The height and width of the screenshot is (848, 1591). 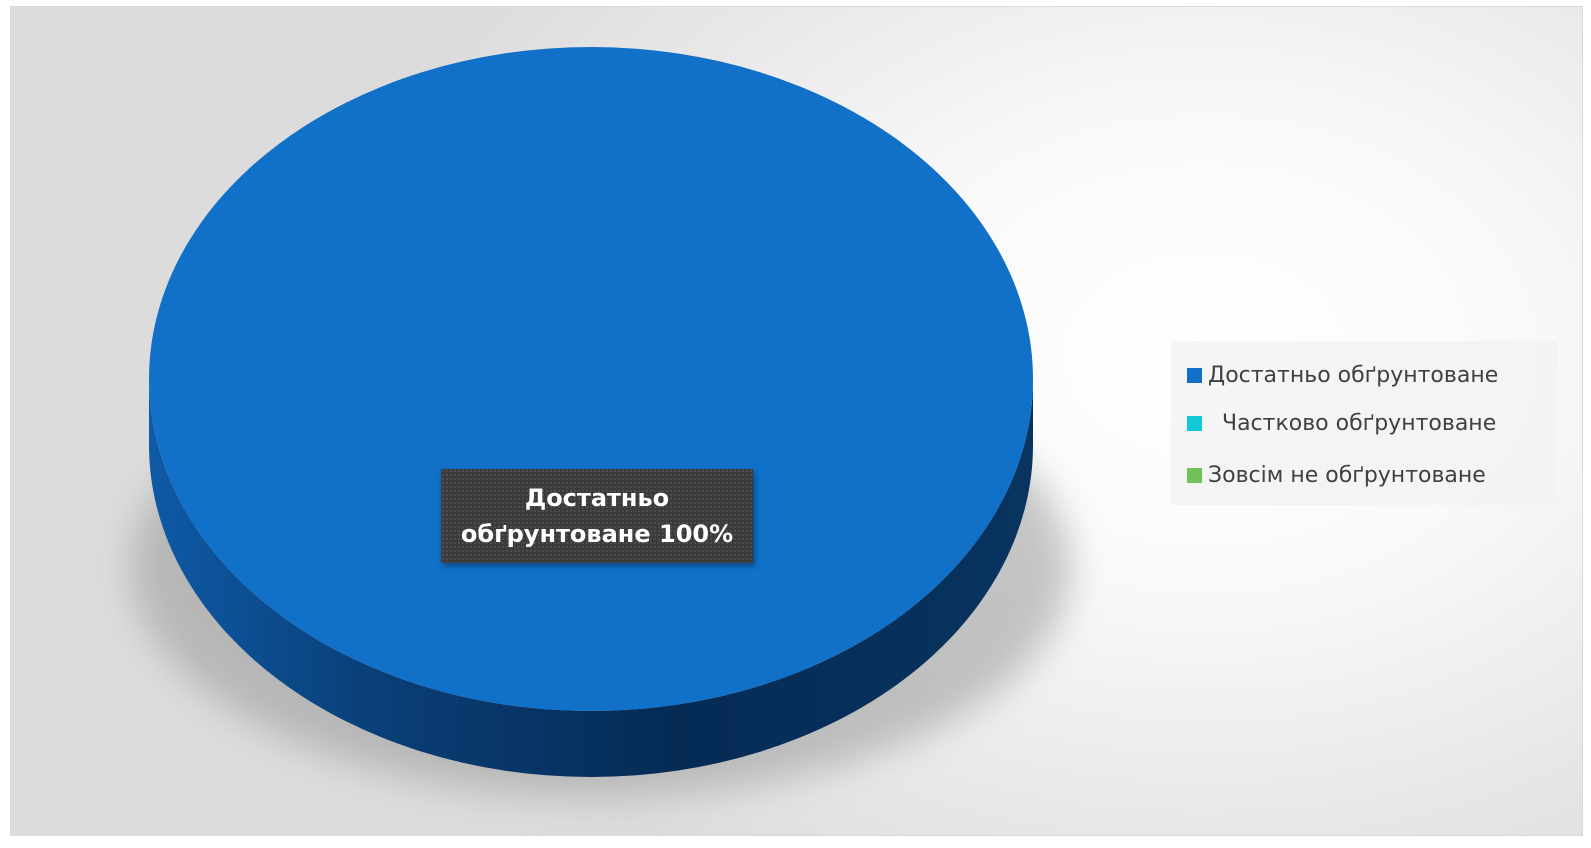 What do you see at coordinates (597, 516) in the screenshot?
I see `data-label-slice-1: Достатньо обґрунтоване 100%` at bounding box center [597, 516].